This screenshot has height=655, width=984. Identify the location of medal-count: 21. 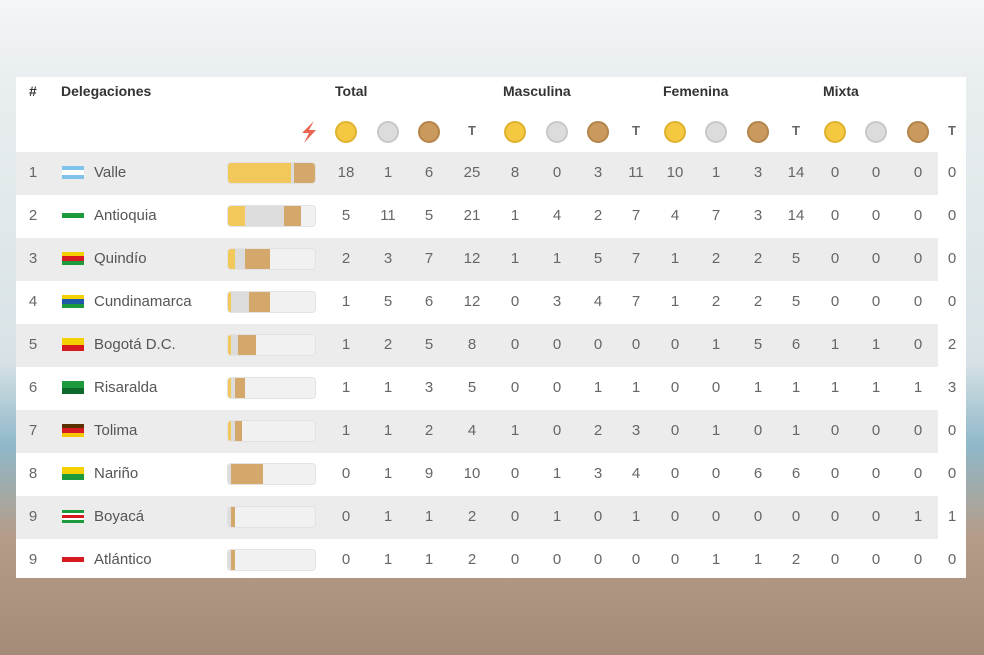
(472, 215).